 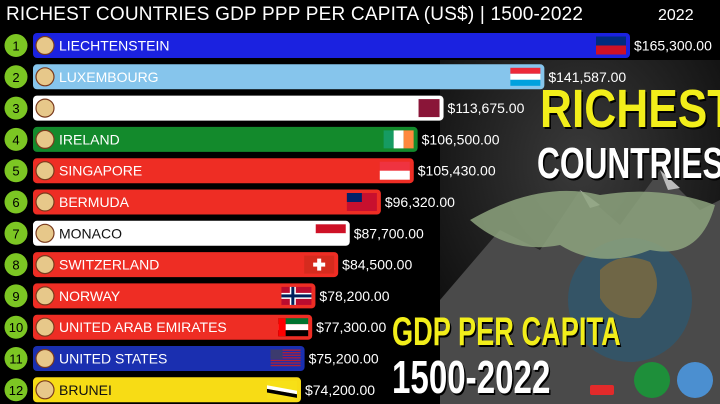 What do you see at coordinates (630, 109) in the screenshot?
I see `promo-line-richest: RICHEST` at bounding box center [630, 109].